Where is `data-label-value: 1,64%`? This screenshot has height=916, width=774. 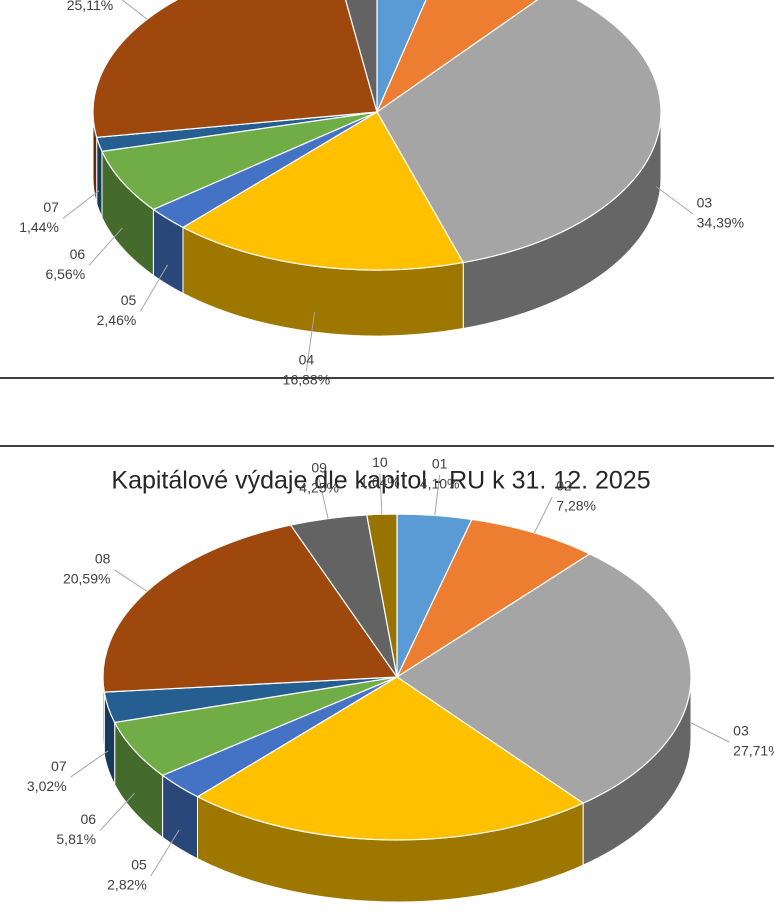
data-label-value: 1,64% is located at coordinates (380, 482).